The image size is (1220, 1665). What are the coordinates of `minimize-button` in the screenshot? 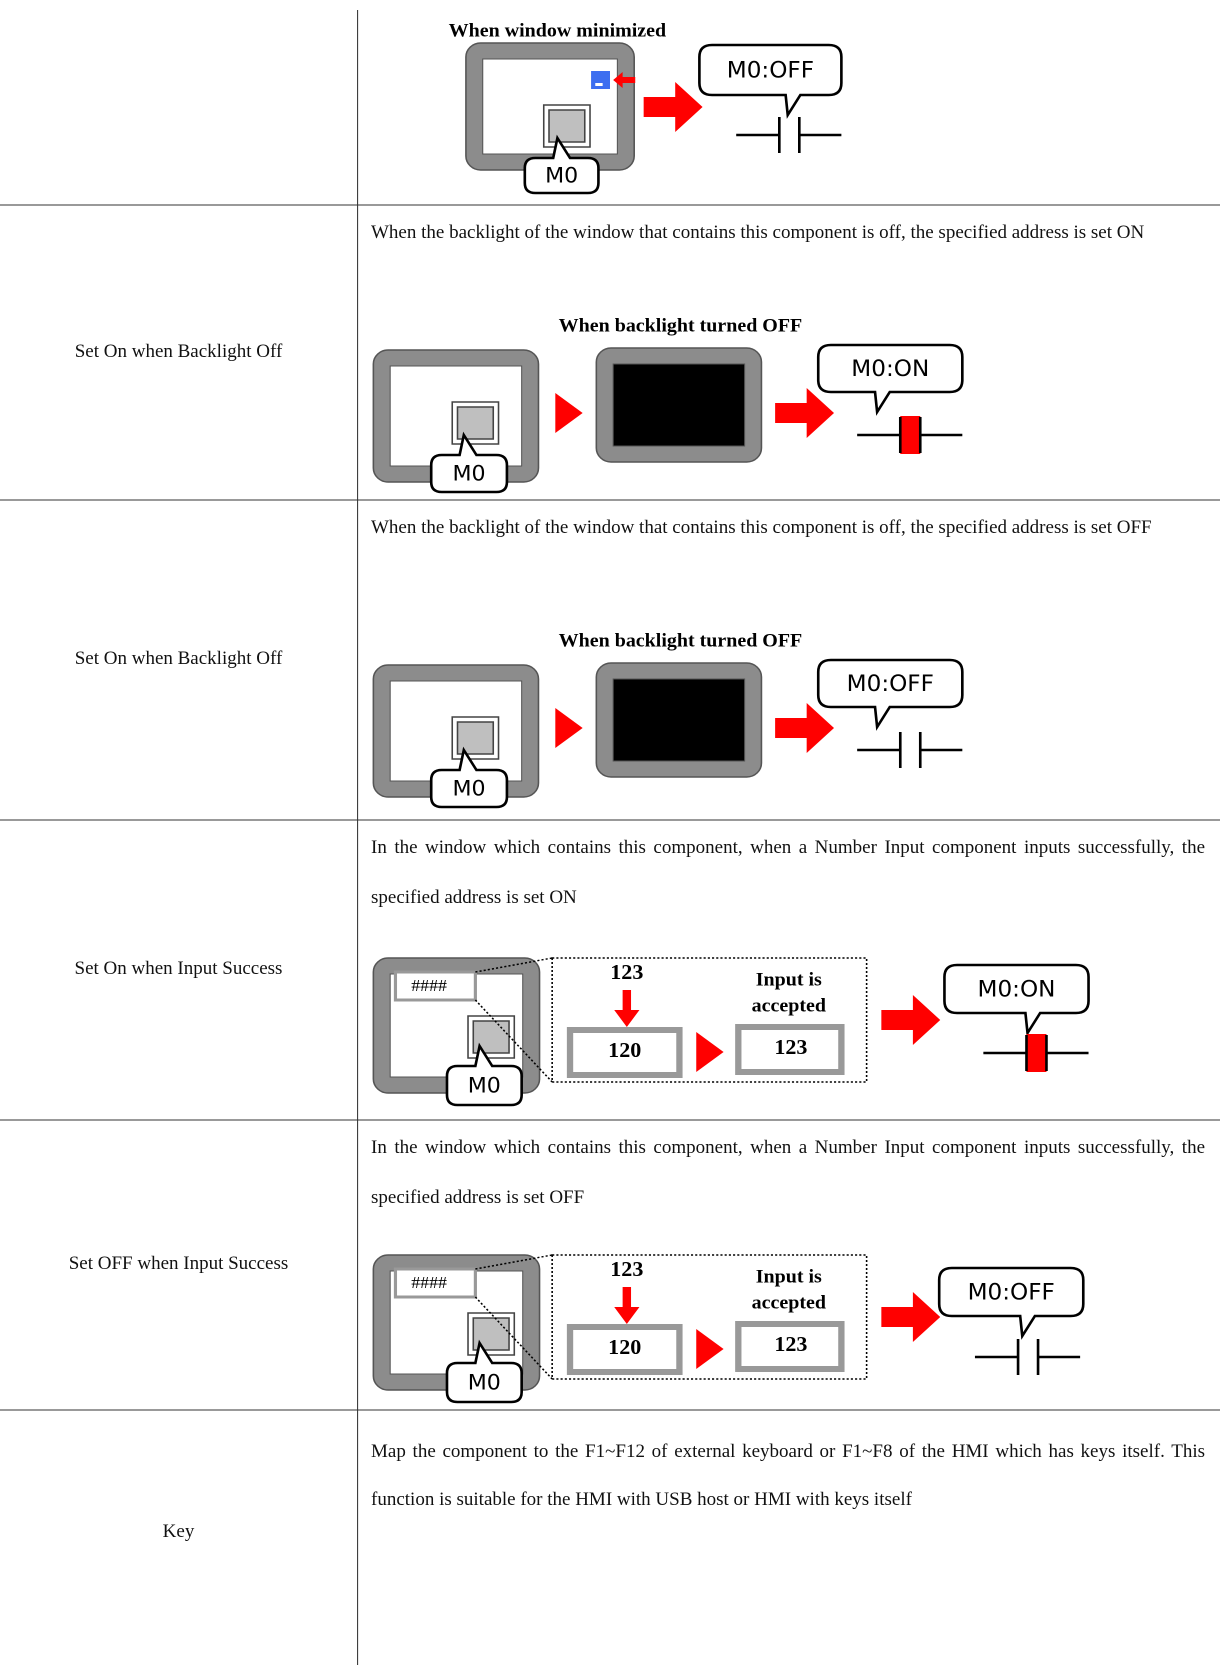 It's located at (600, 80).